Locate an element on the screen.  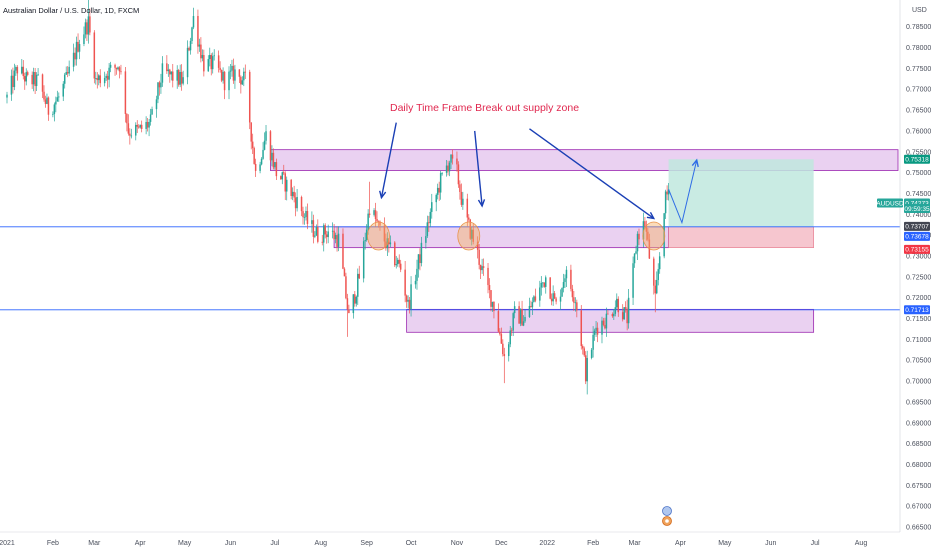
price-tick-label: 0.72000 is located at coordinates (918, 298).